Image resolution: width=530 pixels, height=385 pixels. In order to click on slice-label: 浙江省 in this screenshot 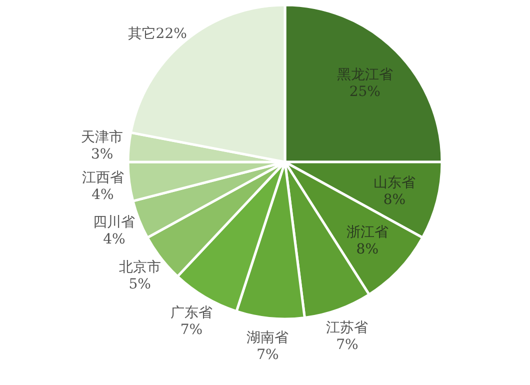, I will do `click(367, 232)`.